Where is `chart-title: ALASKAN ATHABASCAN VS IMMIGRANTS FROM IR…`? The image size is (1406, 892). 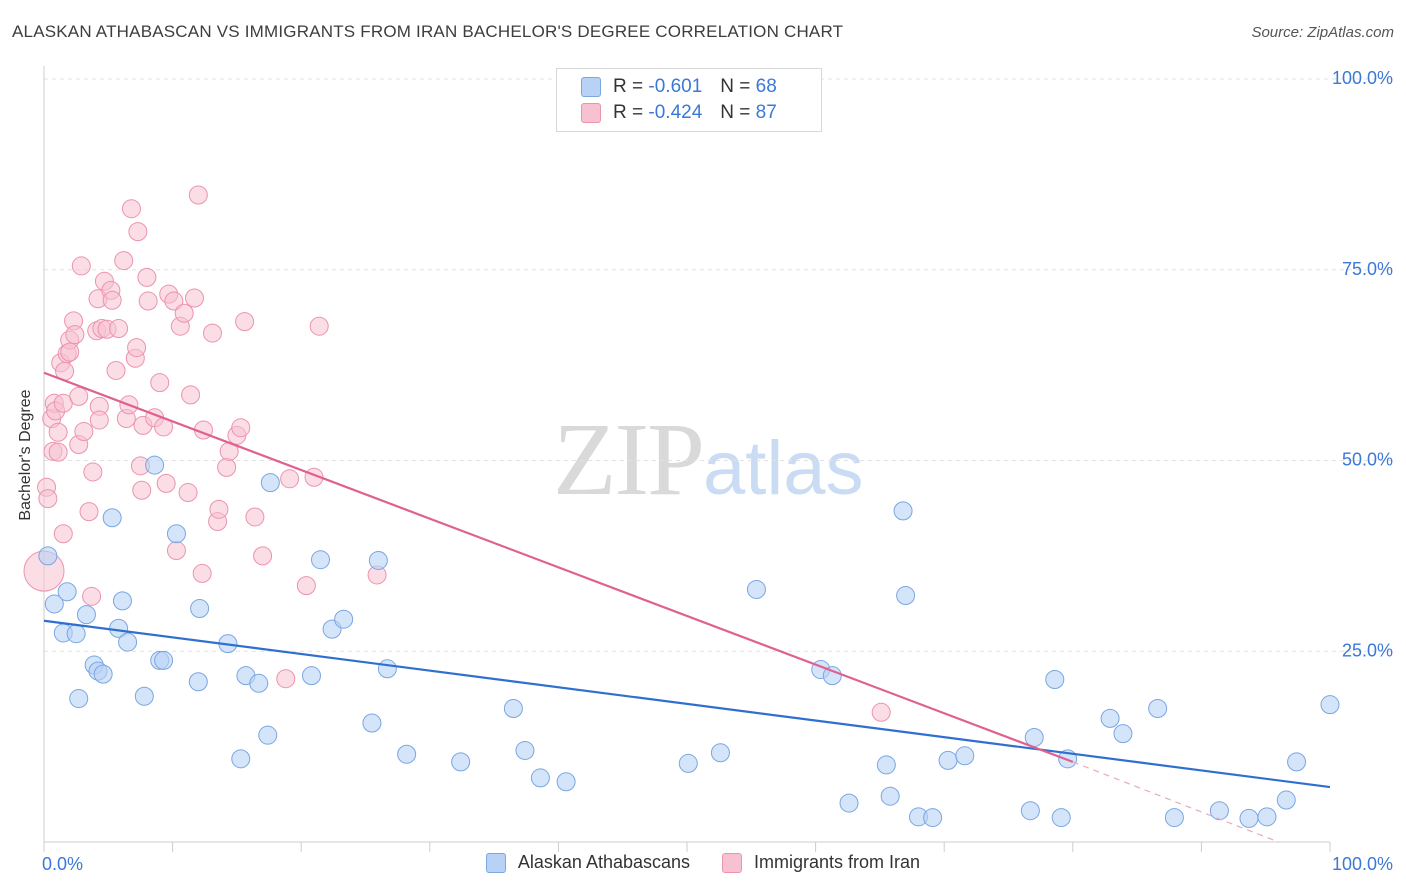 chart-title: ALASKAN ATHABASCAN VS IMMIGRANTS FROM IR… is located at coordinates (428, 31).